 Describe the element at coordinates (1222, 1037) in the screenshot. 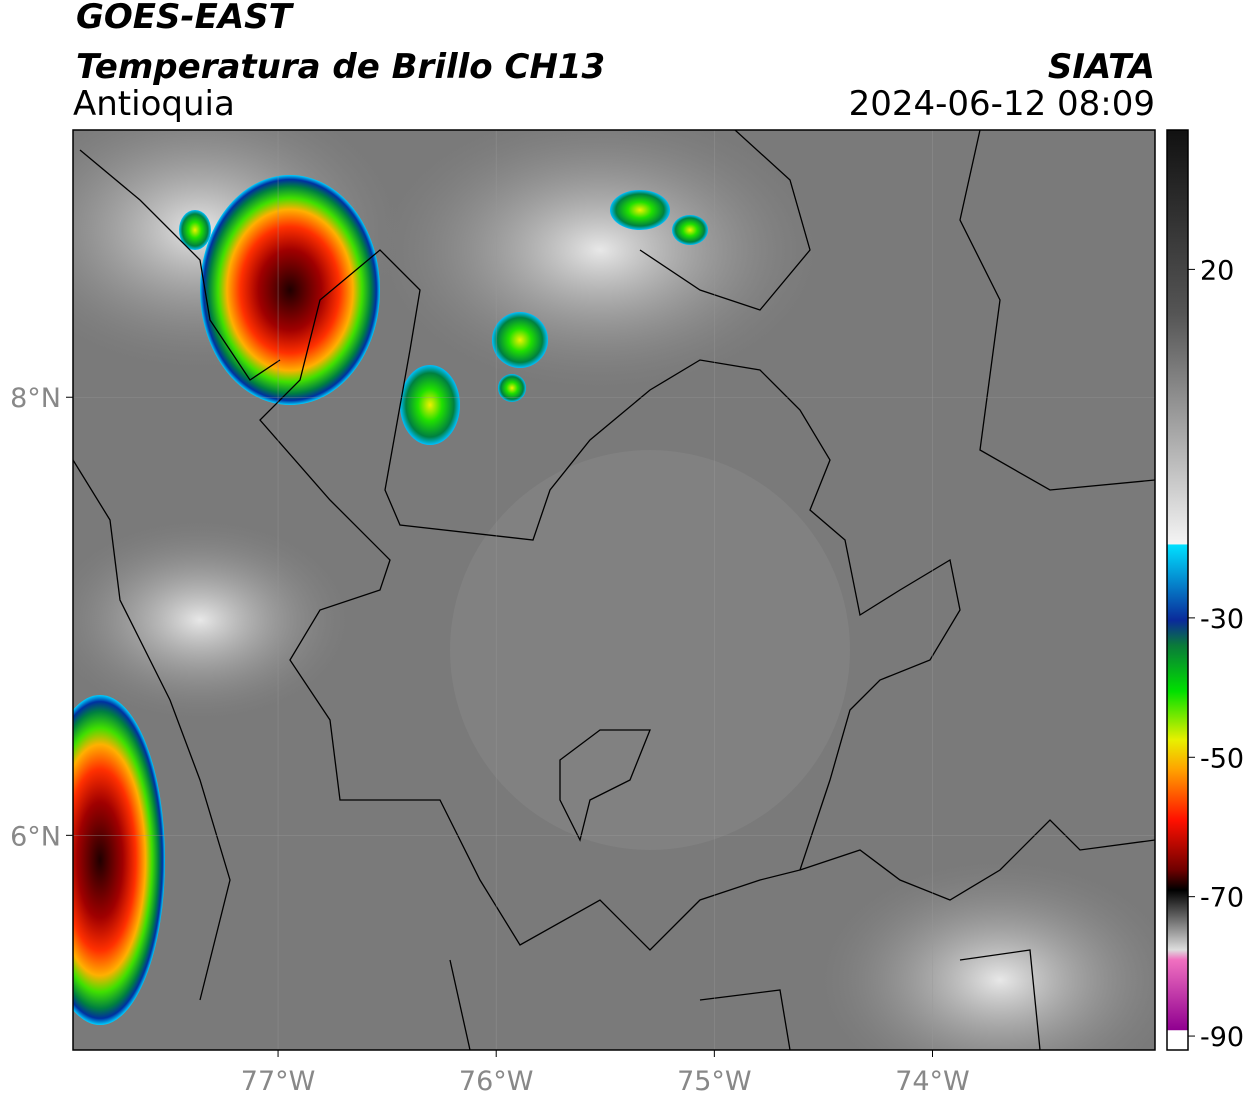

I see `colorbar-tick-label: -90` at that location.